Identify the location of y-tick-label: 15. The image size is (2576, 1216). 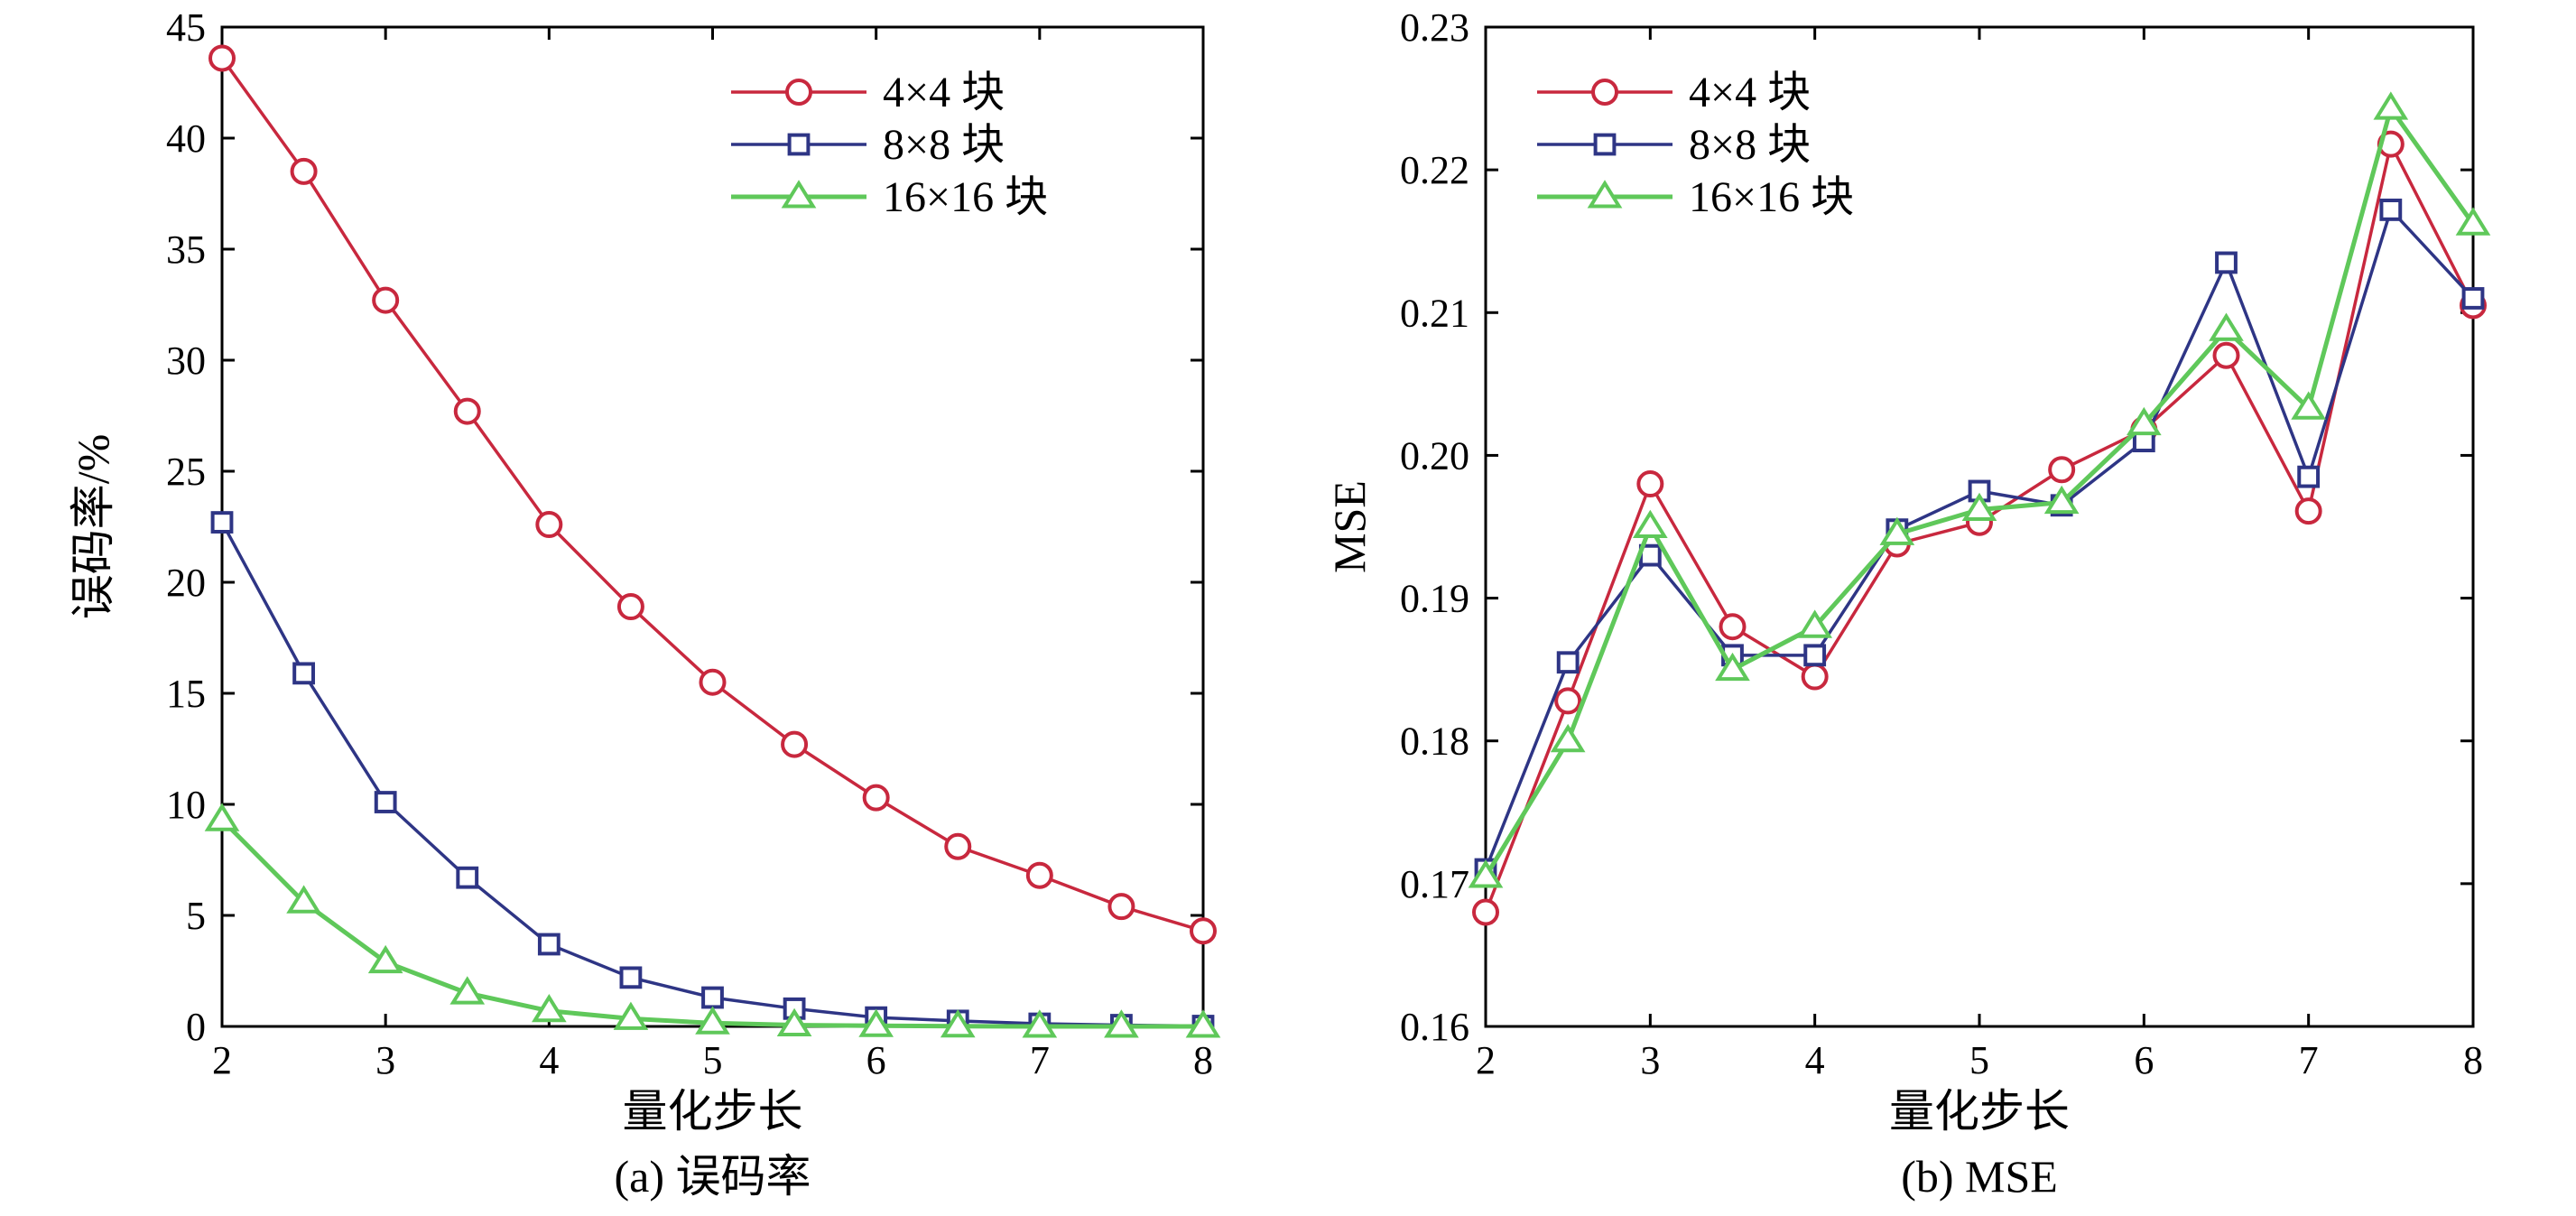
(186, 694).